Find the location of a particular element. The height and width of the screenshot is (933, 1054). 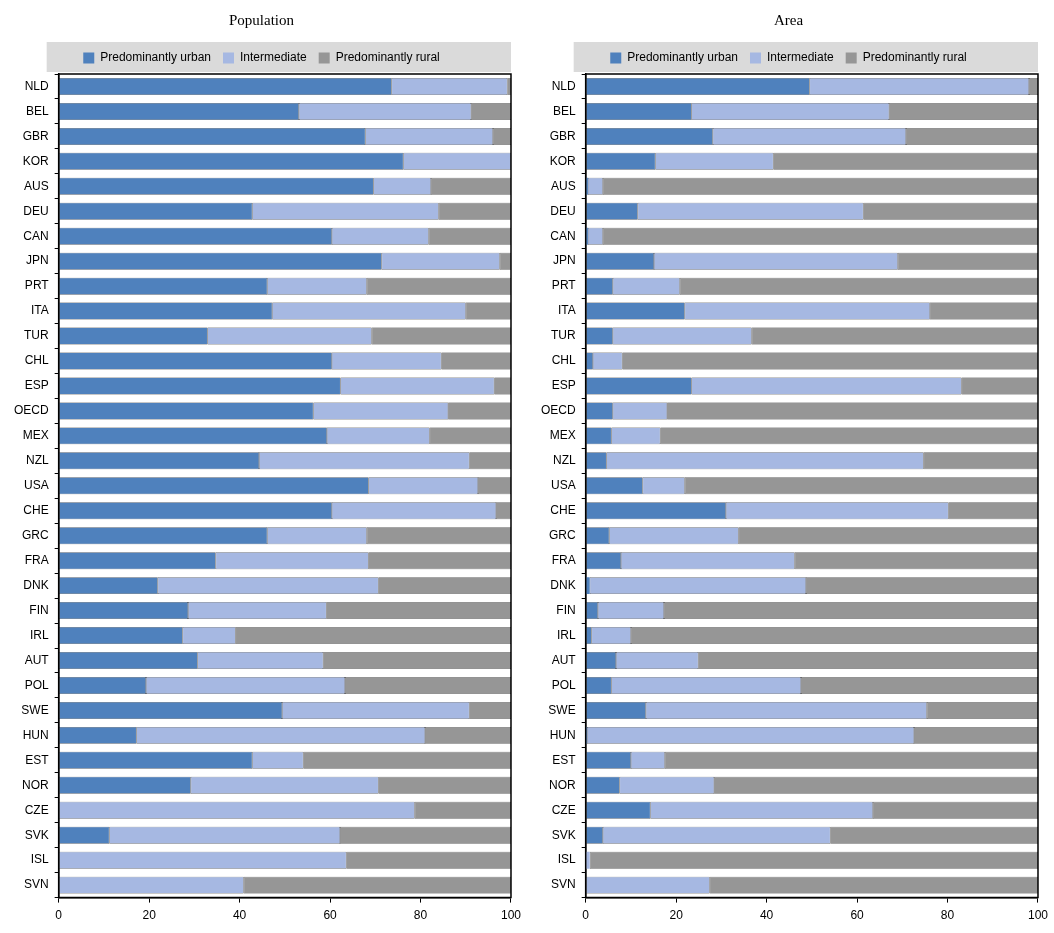

chart-title: Population is located at coordinates (261, 19).